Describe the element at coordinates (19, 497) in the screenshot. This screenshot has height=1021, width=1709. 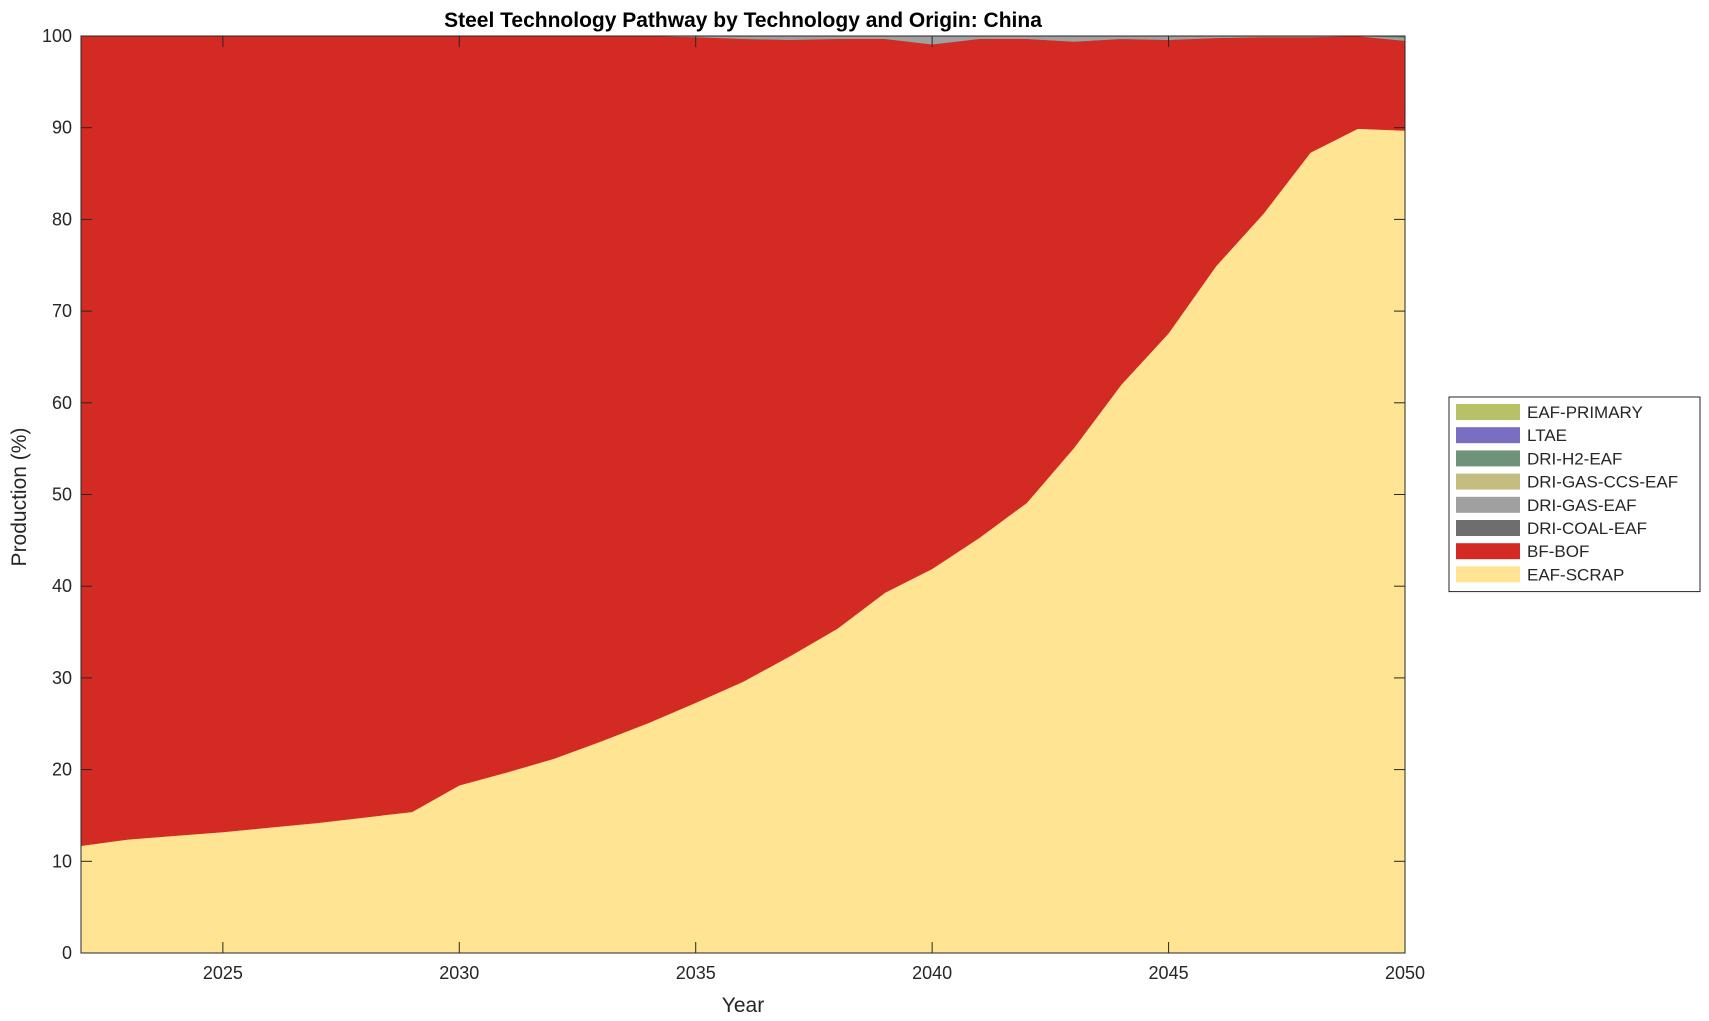
I see `y-axis-title: Production (%)` at that location.